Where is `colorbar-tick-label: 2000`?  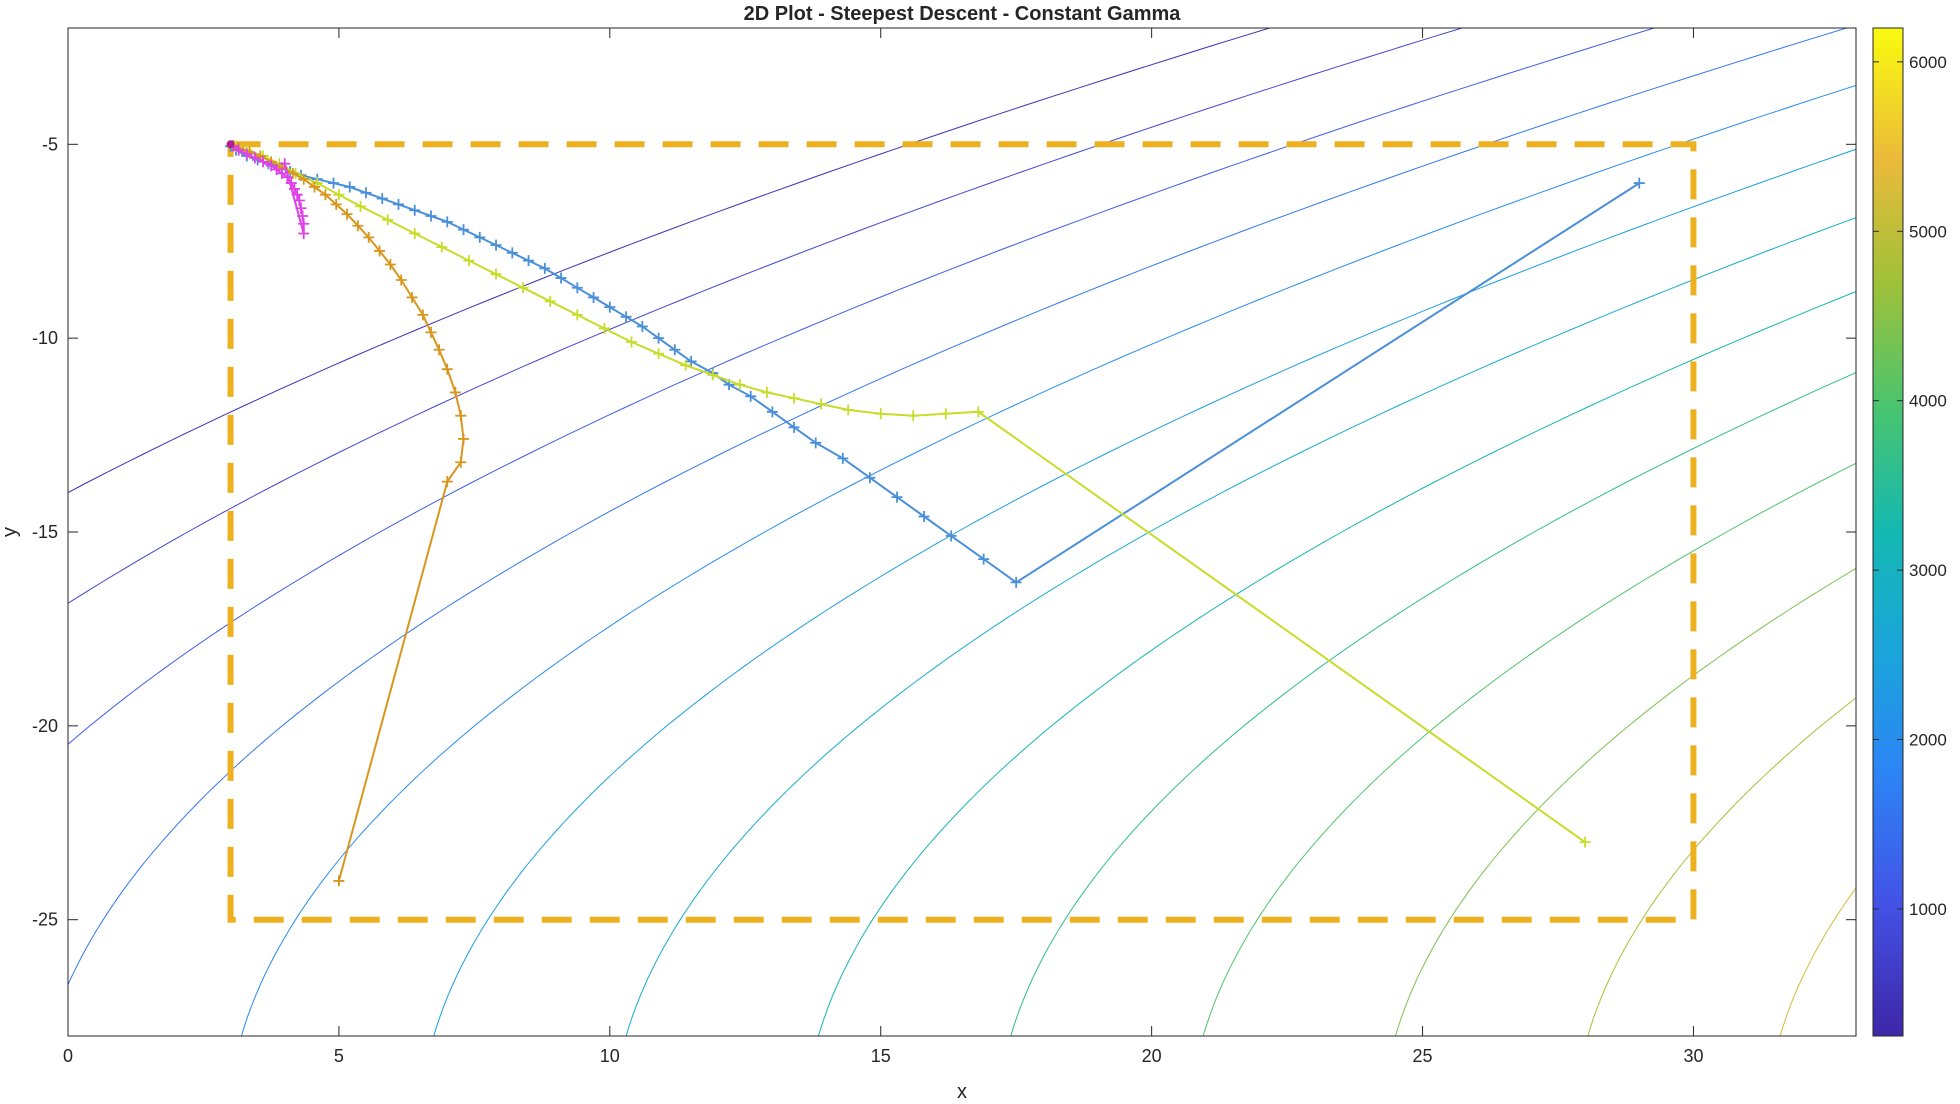 colorbar-tick-label: 2000 is located at coordinates (1928, 740).